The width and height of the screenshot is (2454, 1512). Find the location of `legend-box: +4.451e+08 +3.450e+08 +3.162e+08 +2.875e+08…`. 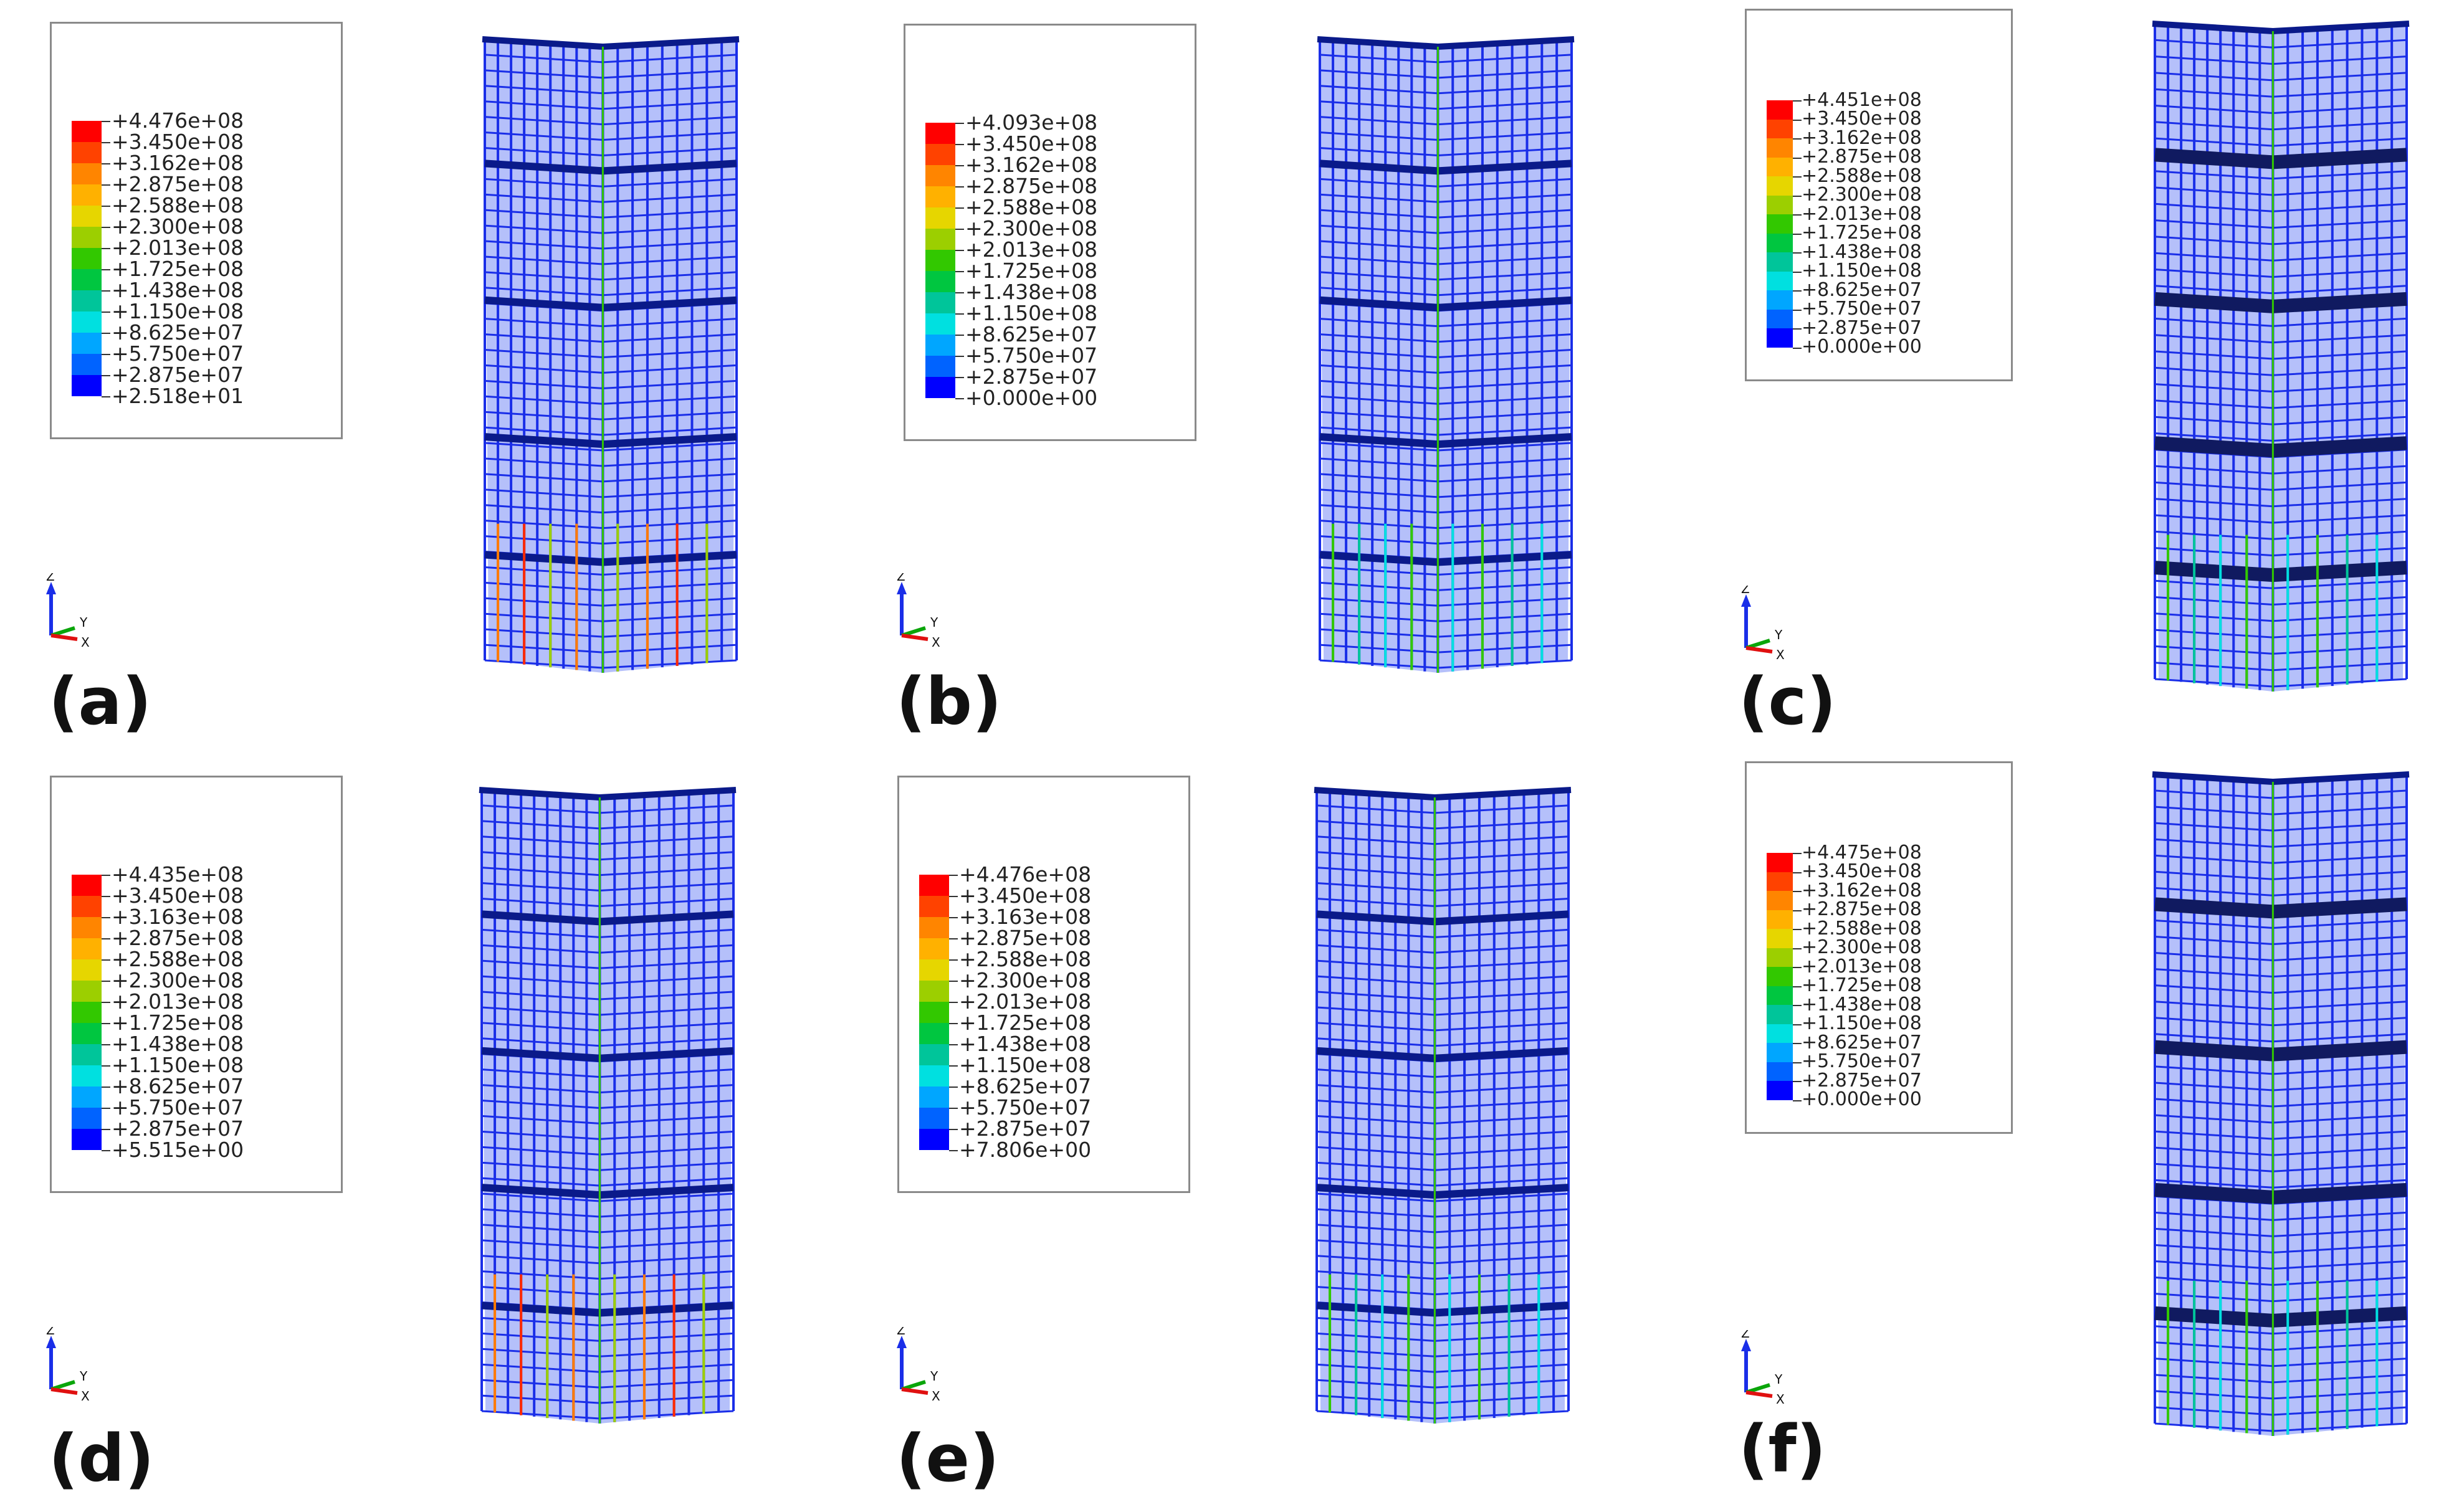

legend-box: +4.451e+08 +3.450e+08 +3.162e+08 +2.875e+08… is located at coordinates (1879, 195).